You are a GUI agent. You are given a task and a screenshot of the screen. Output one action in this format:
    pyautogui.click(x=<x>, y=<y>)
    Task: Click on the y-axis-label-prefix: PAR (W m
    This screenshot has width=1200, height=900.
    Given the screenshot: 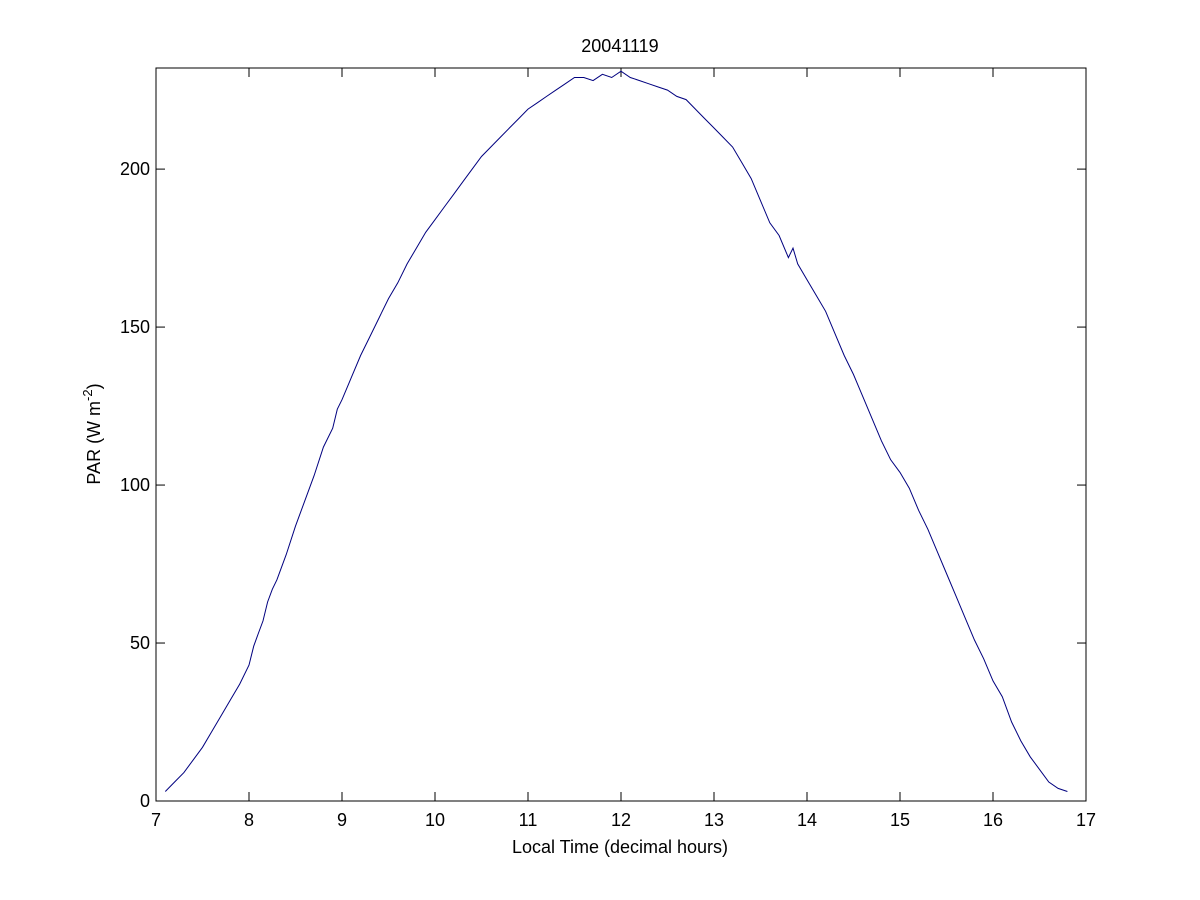 What is the action you would take?
    pyautogui.click(x=94, y=443)
    